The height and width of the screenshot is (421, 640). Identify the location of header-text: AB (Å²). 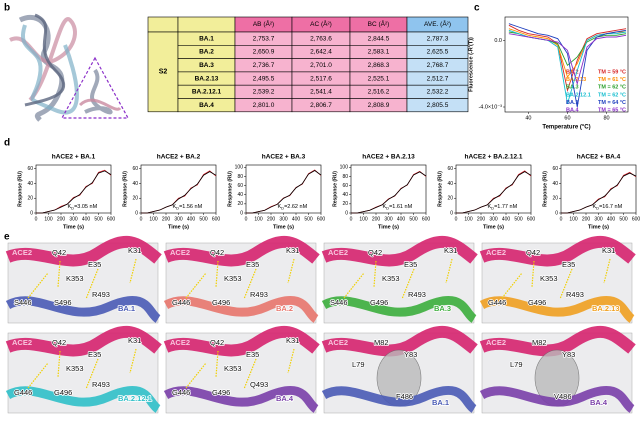
(263, 23).